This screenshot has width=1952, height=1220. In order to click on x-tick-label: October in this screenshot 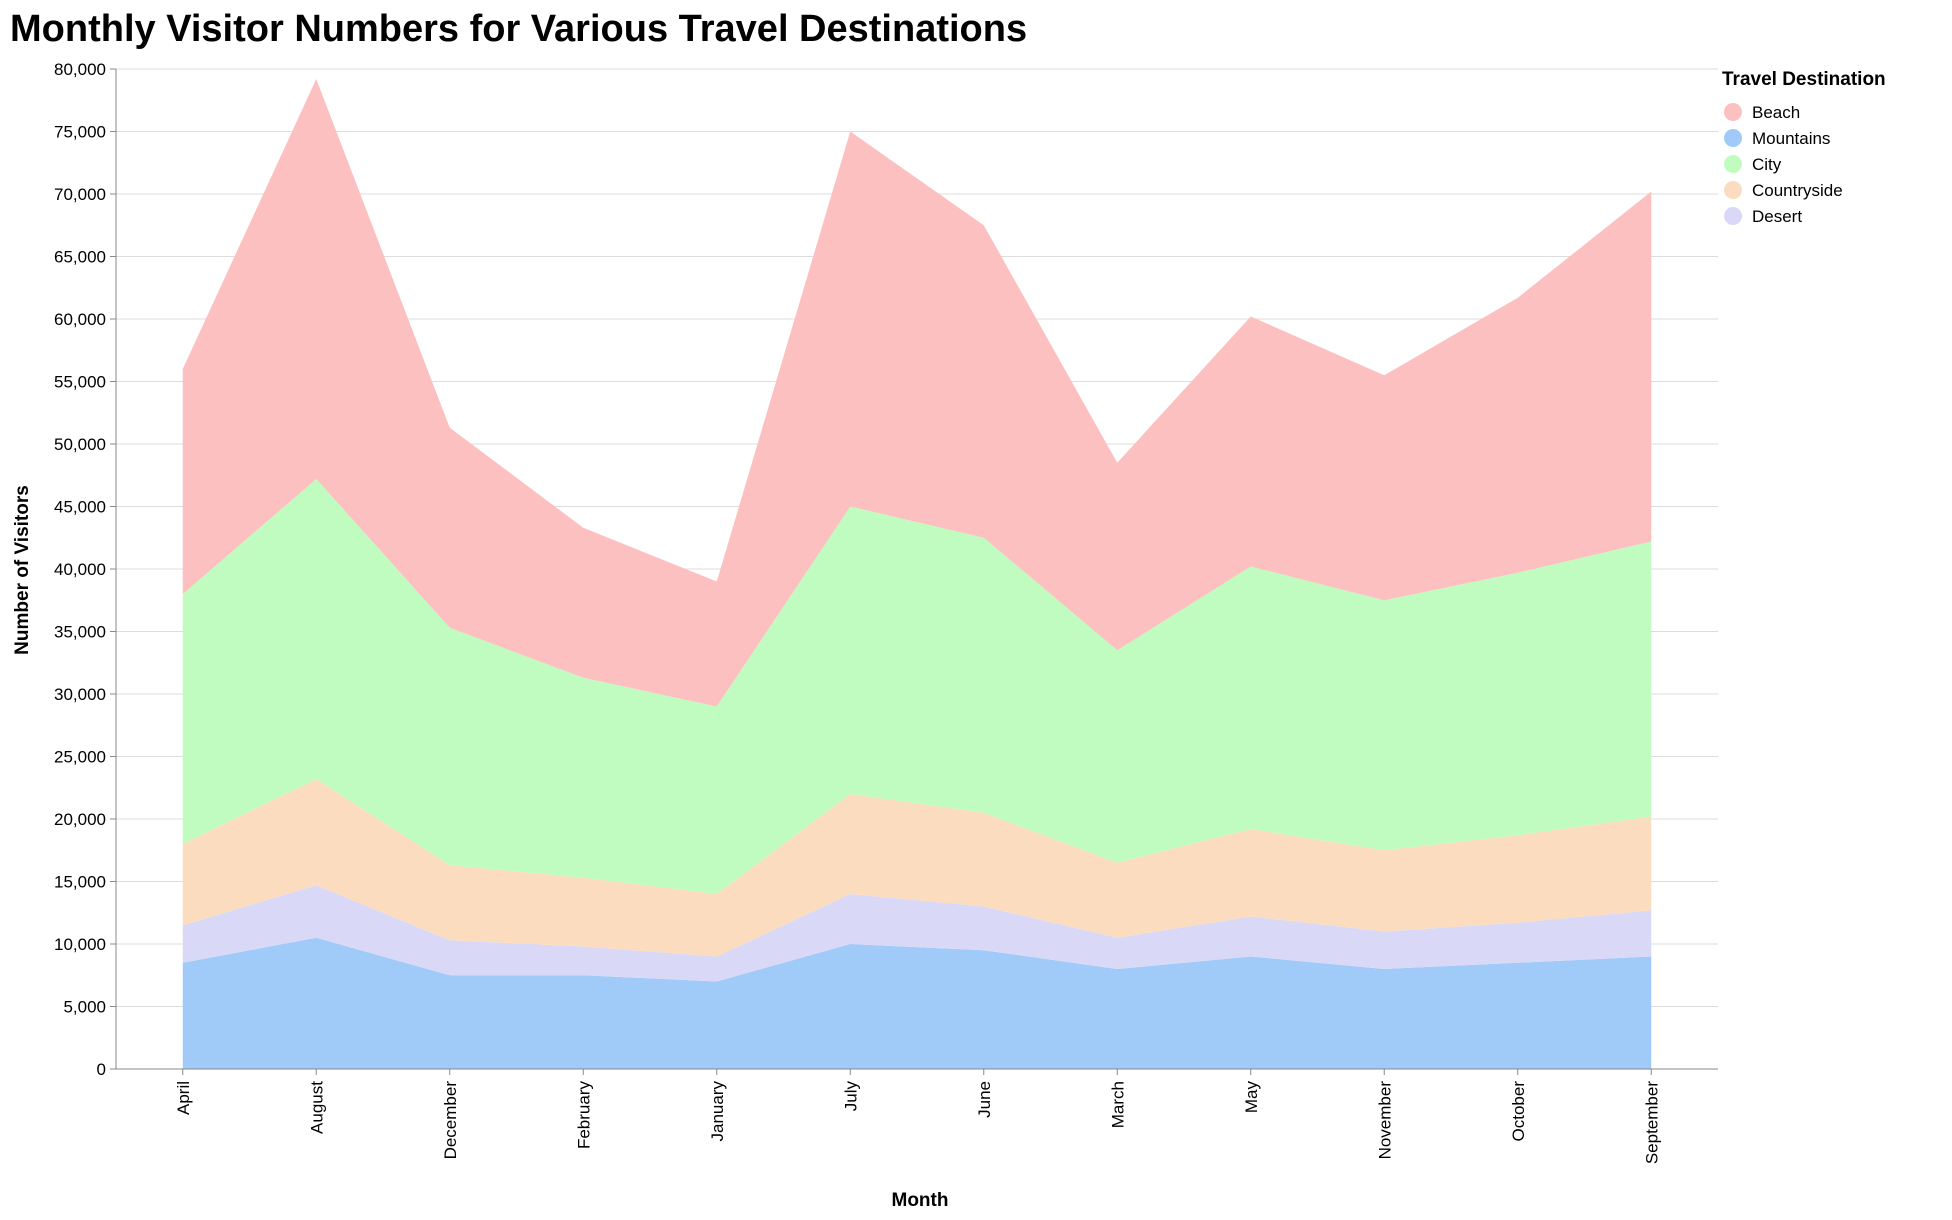, I will do `click(1518, 1111)`.